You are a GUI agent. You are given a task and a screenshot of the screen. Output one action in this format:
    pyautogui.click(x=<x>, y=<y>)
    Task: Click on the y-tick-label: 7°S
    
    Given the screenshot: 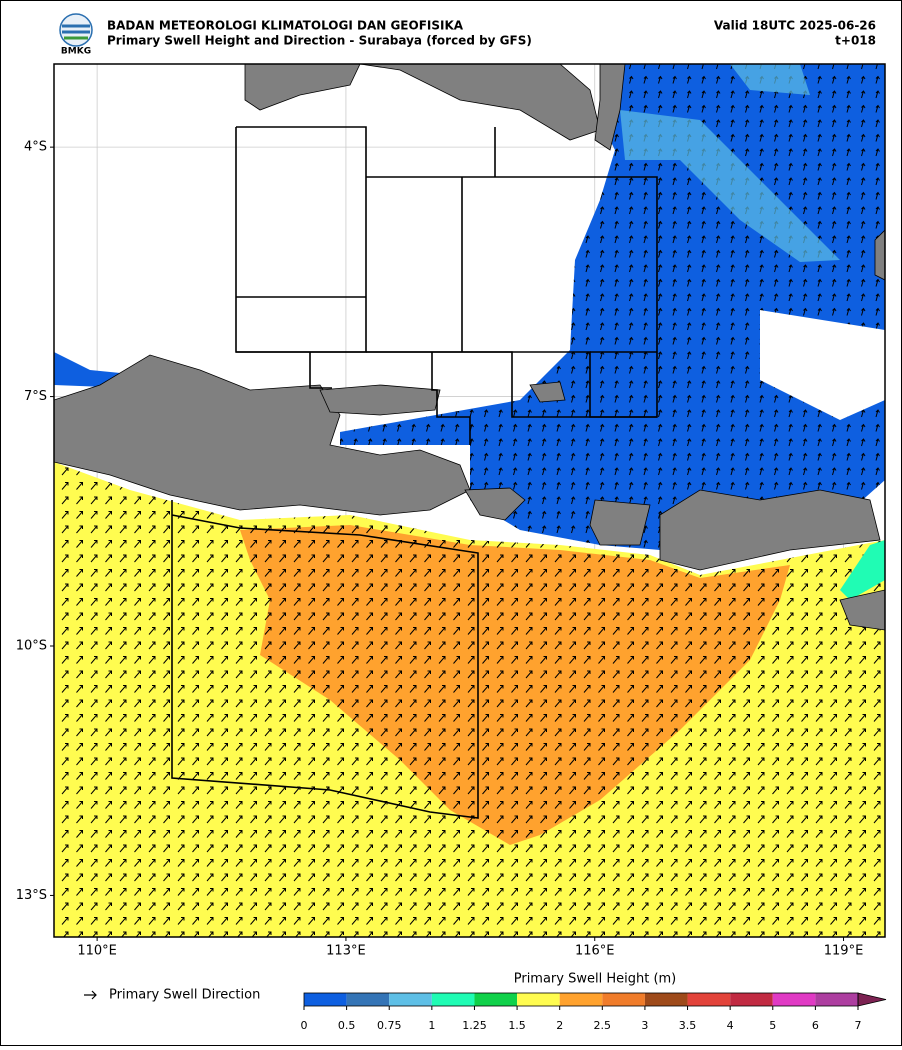 What is the action you would take?
    pyautogui.click(x=35, y=396)
    